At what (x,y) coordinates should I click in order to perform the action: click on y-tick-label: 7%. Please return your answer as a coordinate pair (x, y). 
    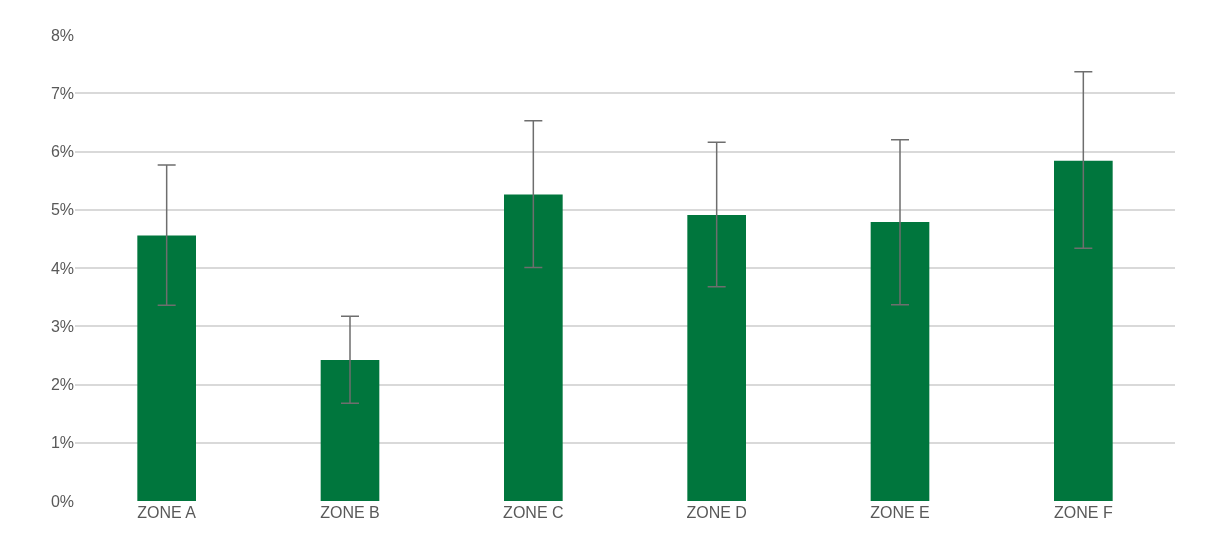
    Looking at the image, I should click on (62, 93).